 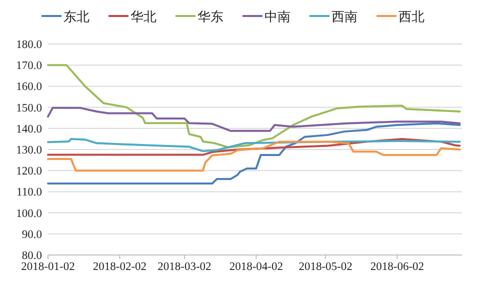 I want to click on y-tick-label: 90.0, so click(x=32, y=234).